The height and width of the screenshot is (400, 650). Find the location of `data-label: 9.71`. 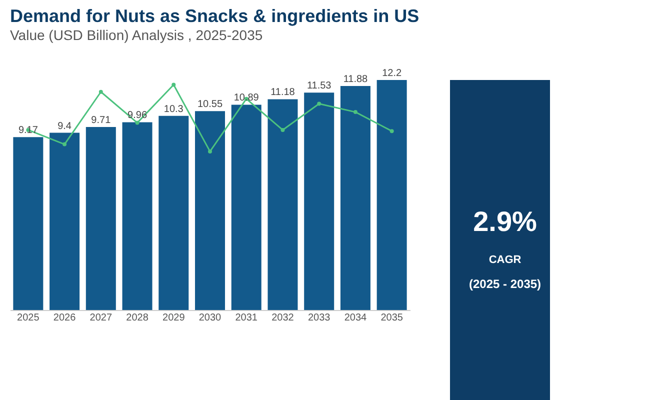

data-label: 9.71 is located at coordinates (101, 120).